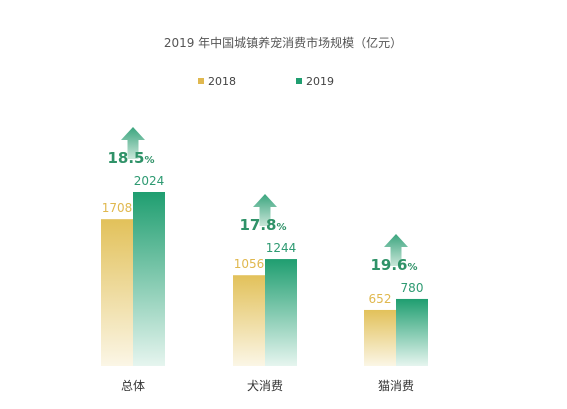 The width and height of the screenshot is (567, 409). What do you see at coordinates (265, 386) in the screenshot?
I see `category-label-2: 犬消费` at bounding box center [265, 386].